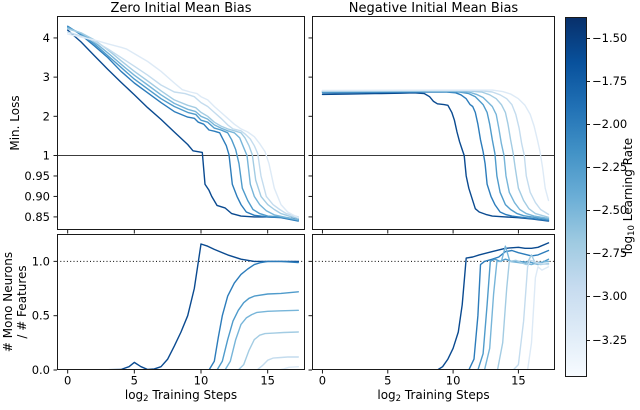 This screenshot has height=410, width=640. I want to click on y-tick-label: 0.0, so click(41, 370).